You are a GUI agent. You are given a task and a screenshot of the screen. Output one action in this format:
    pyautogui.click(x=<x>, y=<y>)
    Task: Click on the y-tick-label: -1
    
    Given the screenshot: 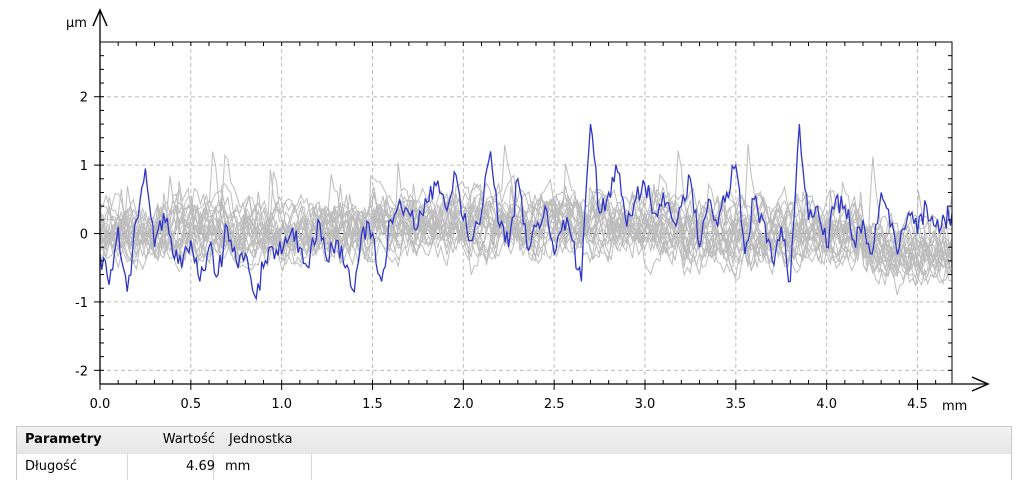 What is the action you would take?
    pyautogui.click(x=81, y=303)
    